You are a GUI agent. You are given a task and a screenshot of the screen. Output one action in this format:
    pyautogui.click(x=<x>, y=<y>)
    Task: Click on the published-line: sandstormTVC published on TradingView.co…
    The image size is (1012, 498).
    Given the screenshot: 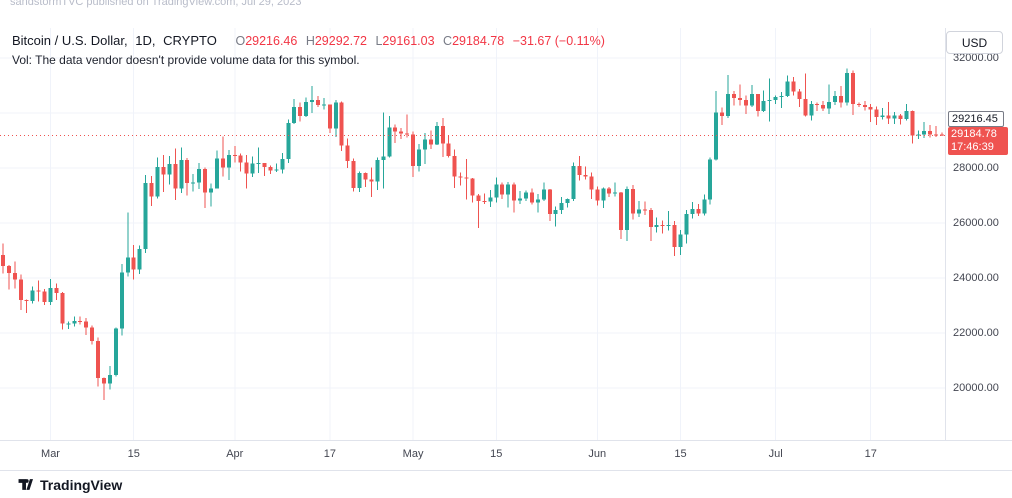 What is the action you would take?
    pyautogui.click(x=156, y=4)
    